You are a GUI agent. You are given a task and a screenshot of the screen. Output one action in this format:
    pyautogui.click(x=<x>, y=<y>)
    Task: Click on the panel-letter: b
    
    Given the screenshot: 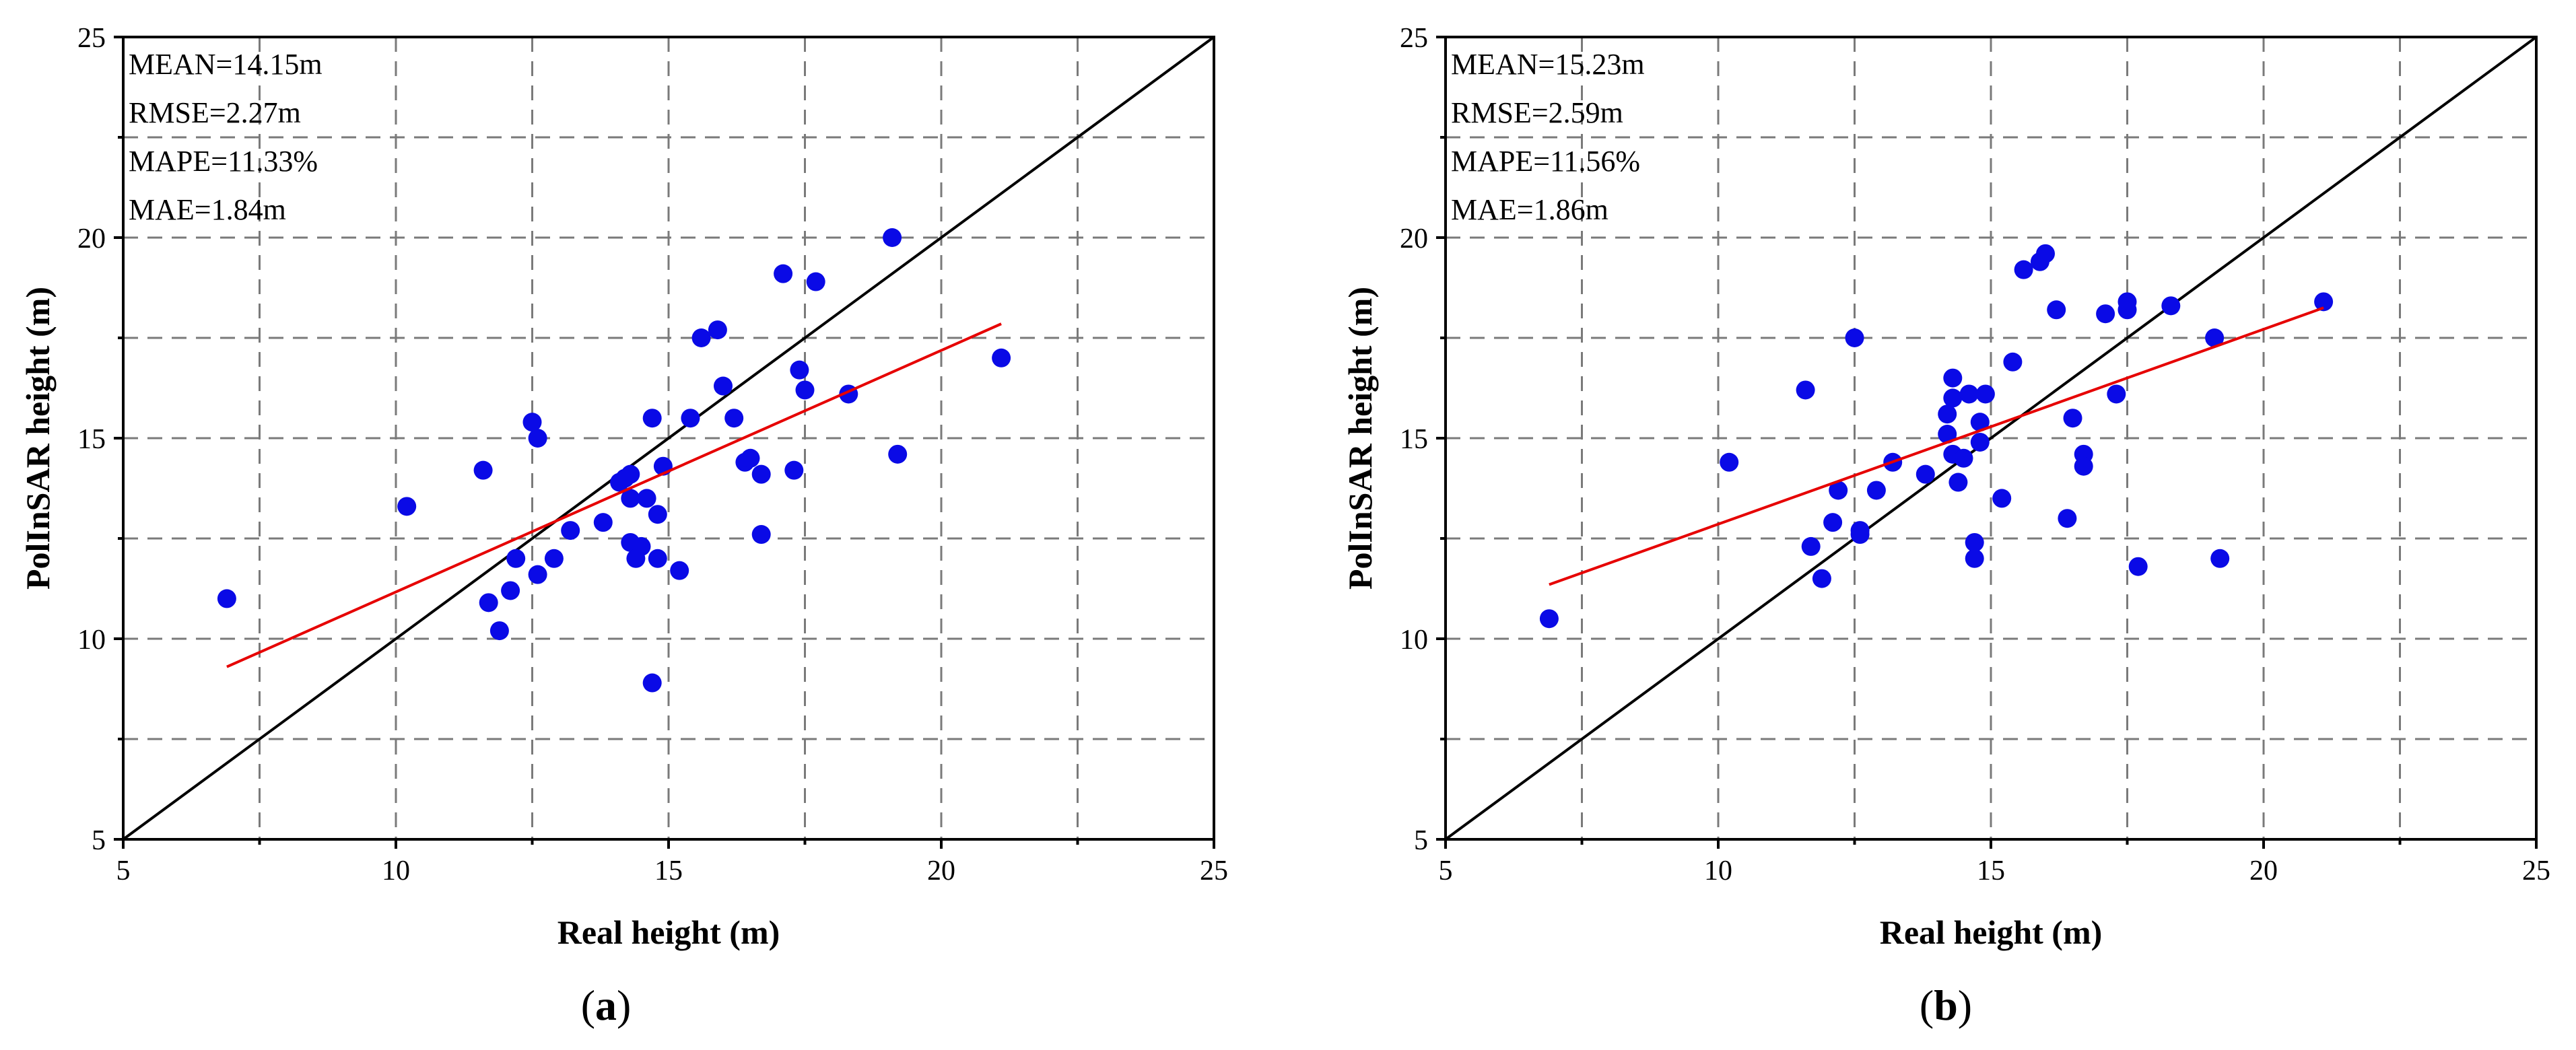 What is the action you would take?
    pyautogui.click(x=1946, y=1005)
    